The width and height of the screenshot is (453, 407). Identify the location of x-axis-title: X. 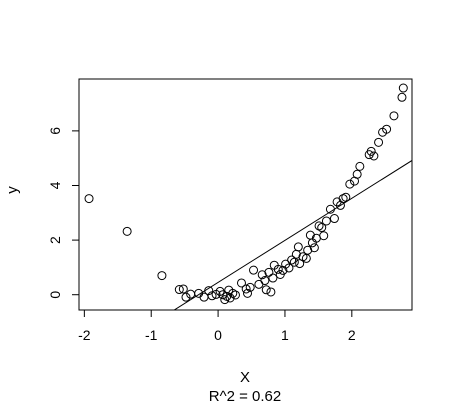
(245, 377).